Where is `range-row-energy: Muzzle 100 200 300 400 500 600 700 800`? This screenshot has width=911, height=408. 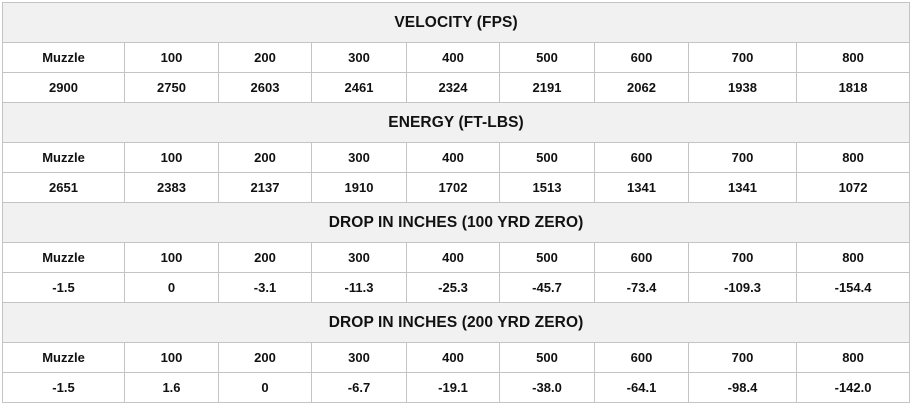
range-row-energy: Muzzle 100 200 300 400 500 600 700 800 is located at coordinates (456, 157).